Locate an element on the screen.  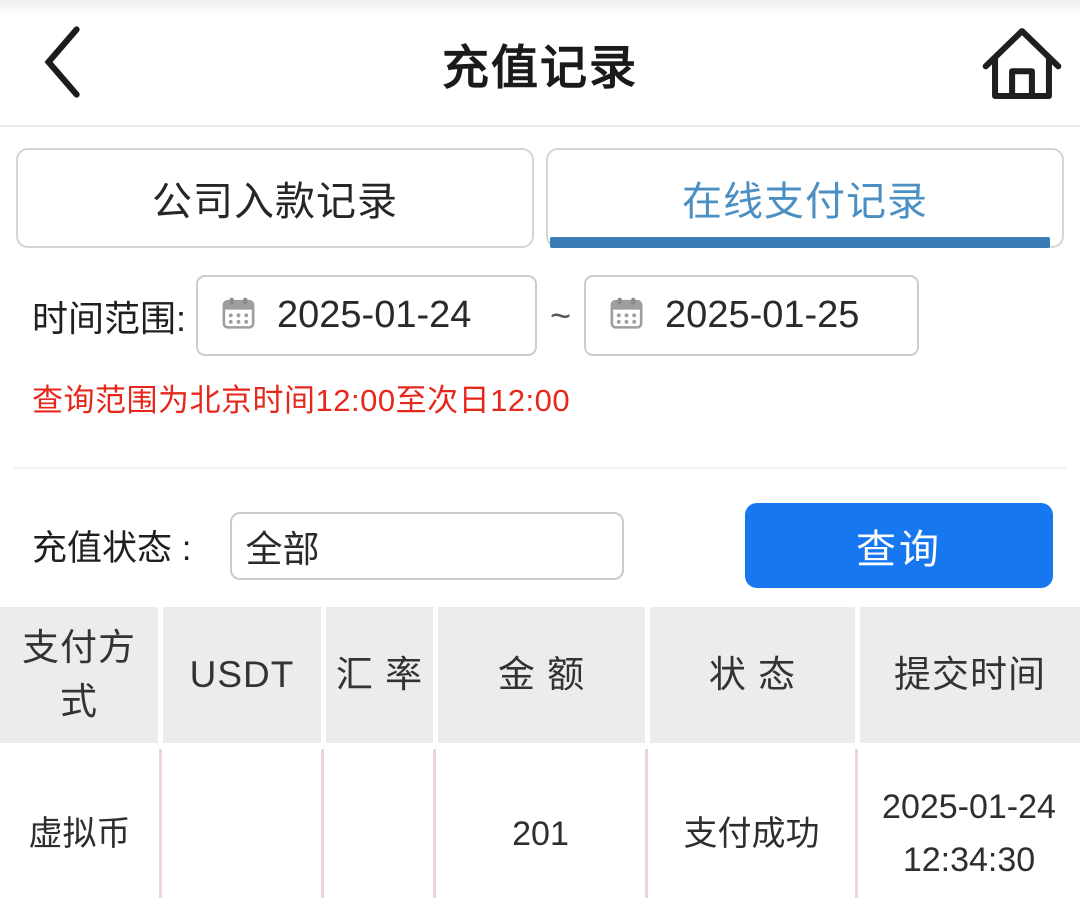
tab-company-deposit: 公司入款记录 is located at coordinates (275, 198).